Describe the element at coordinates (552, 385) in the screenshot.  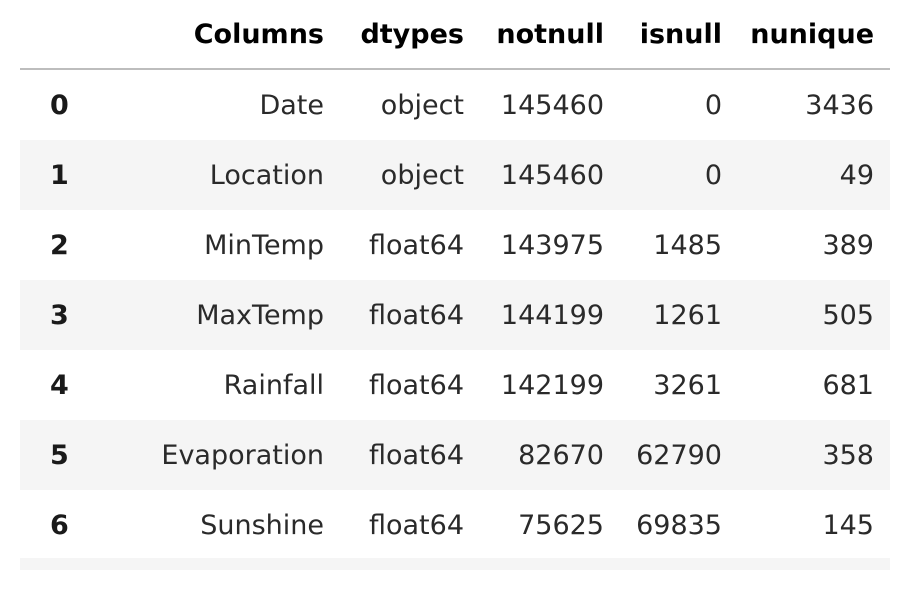
I see `cell-notnull: 142199` at that location.